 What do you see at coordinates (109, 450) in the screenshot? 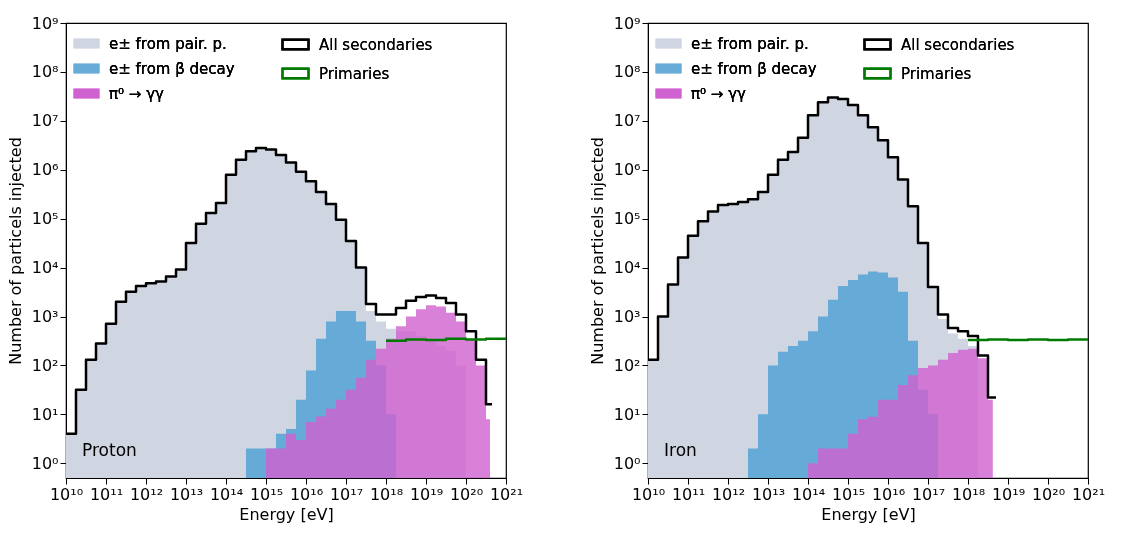
I see `annotation: Proton` at bounding box center [109, 450].